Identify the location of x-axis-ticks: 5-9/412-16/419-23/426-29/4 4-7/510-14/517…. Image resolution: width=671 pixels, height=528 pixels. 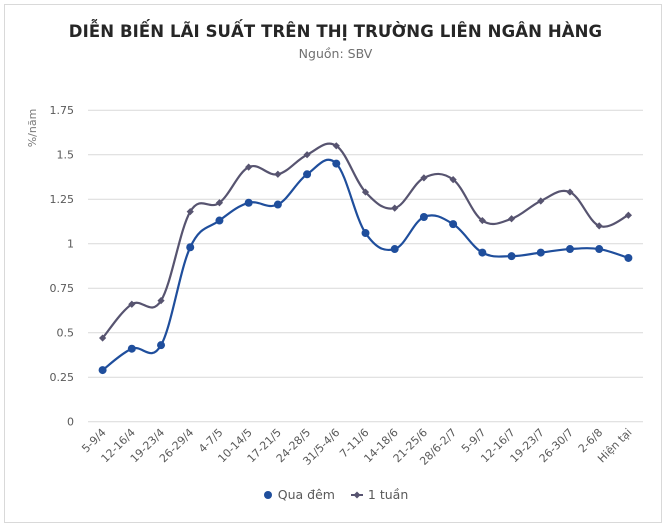
(356, 447).